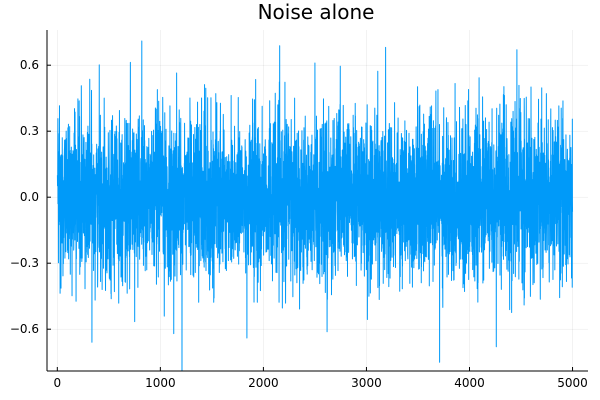 The height and width of the screenshot is (400, 600). What do you see at coordinates (366, 383) in the screenshot?
I see `x-tick-label: 3000` at bounding box center [366, 383].